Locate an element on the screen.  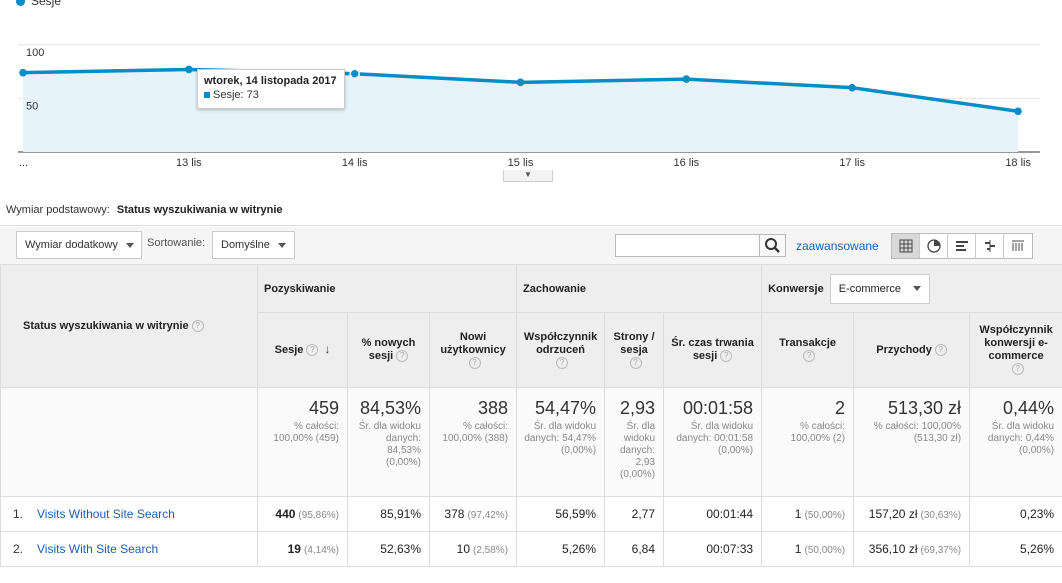
row-sessions: 19 (4,14%) is located at coordinates (302, 549).